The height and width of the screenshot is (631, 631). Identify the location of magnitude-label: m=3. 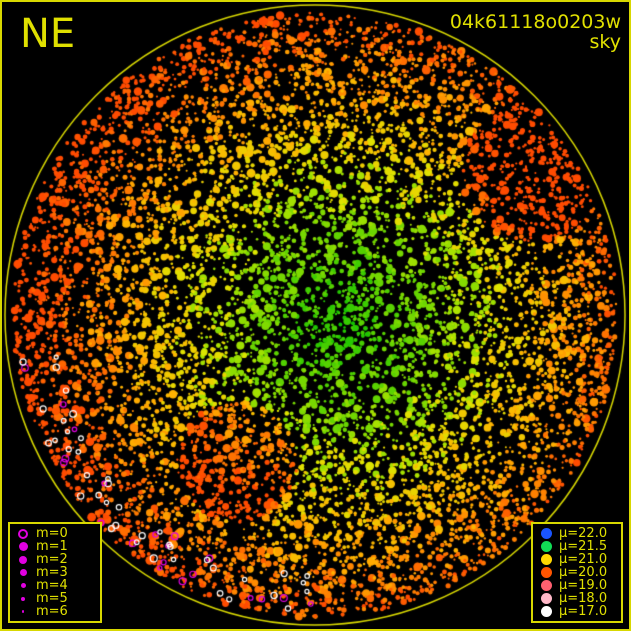
(52, 572).